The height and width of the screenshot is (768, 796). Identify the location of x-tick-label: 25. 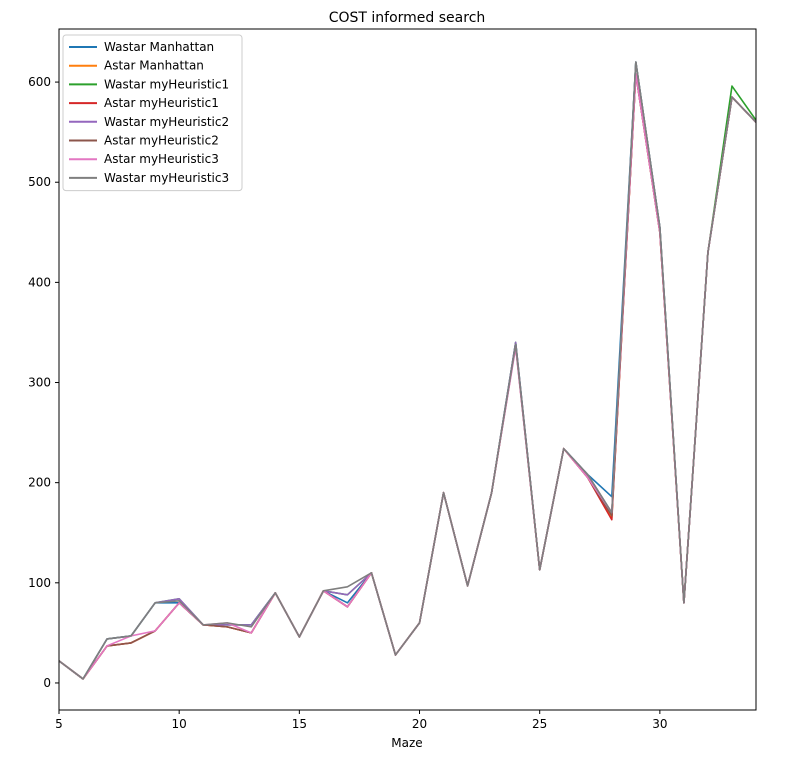
(539, 724).